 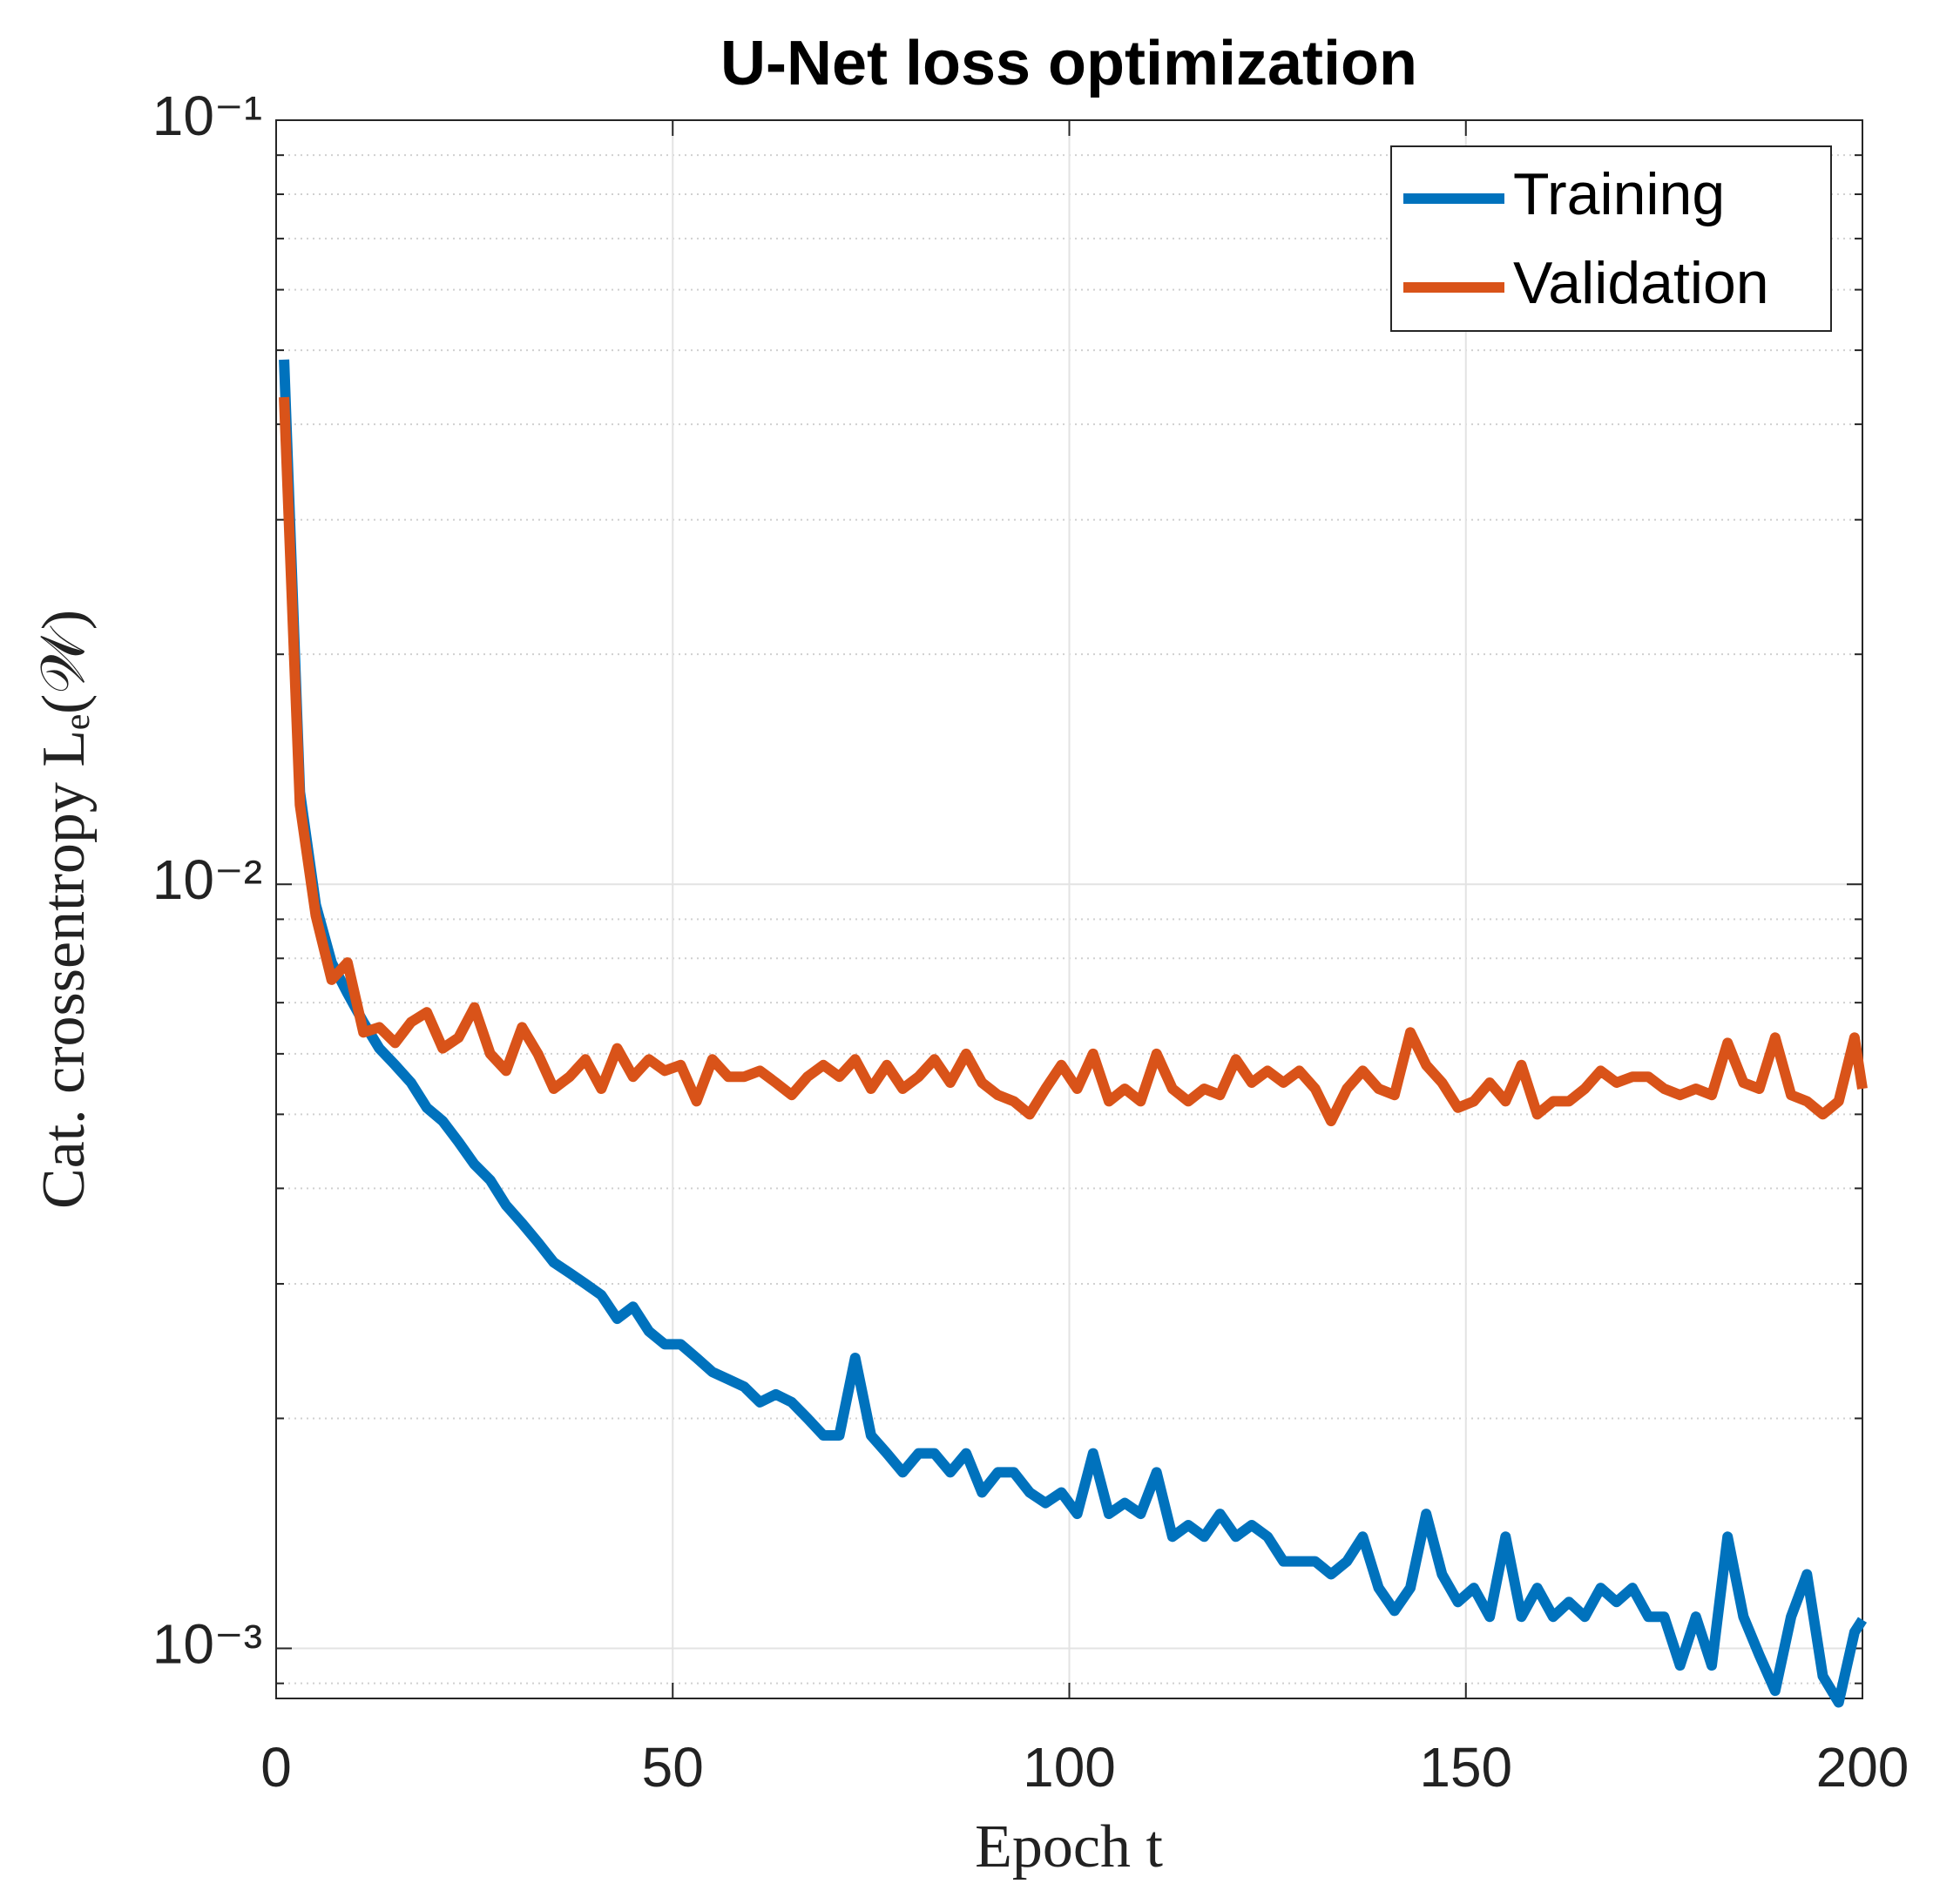 I want to click on x-tick-label: 50, so click(x=673, y=1767).